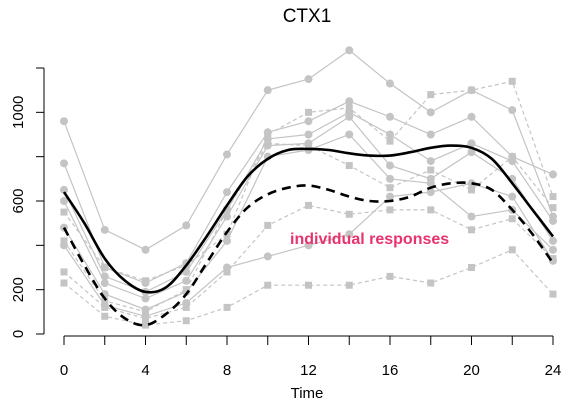  What do you see at coordinates (27, 202) in the screenshot?
I see `y-ticks: 0 200 600 1000` at bounding box center [27, 202].